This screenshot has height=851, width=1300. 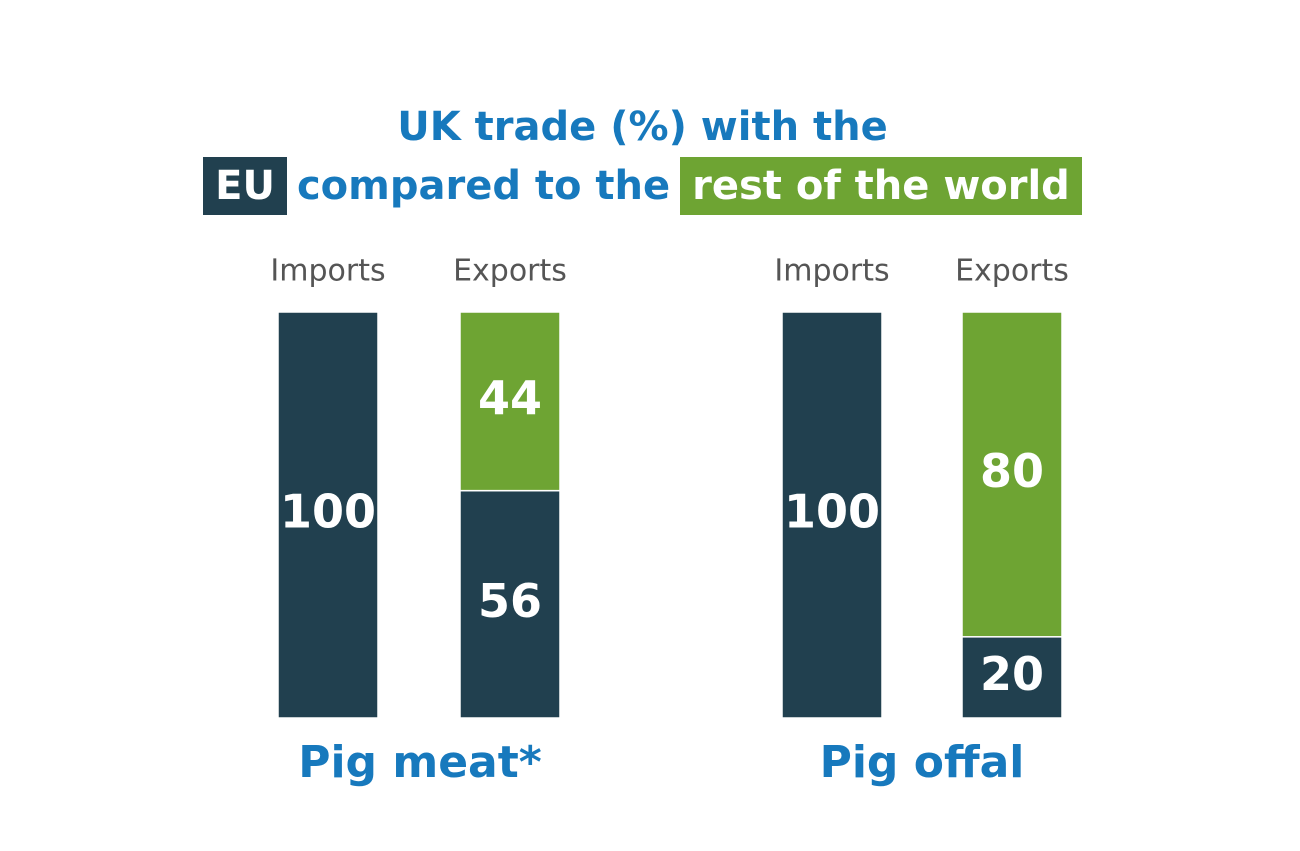 I want to click on legend-entry: EU, so click(x=245, y=186).